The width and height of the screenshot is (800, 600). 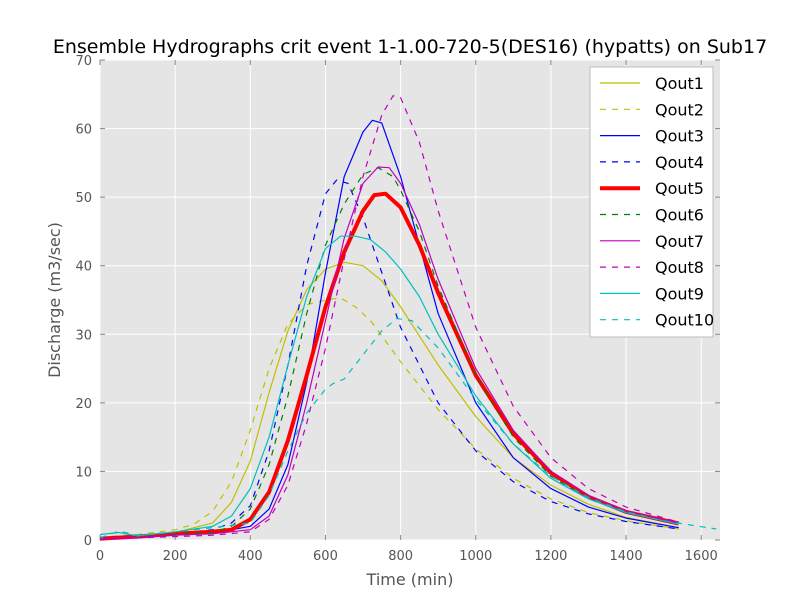 What do you see at coordinates (679, 215) in the screenshot?
I see `legend-label-qout6: Qout6` at bounding box center [679, 215].